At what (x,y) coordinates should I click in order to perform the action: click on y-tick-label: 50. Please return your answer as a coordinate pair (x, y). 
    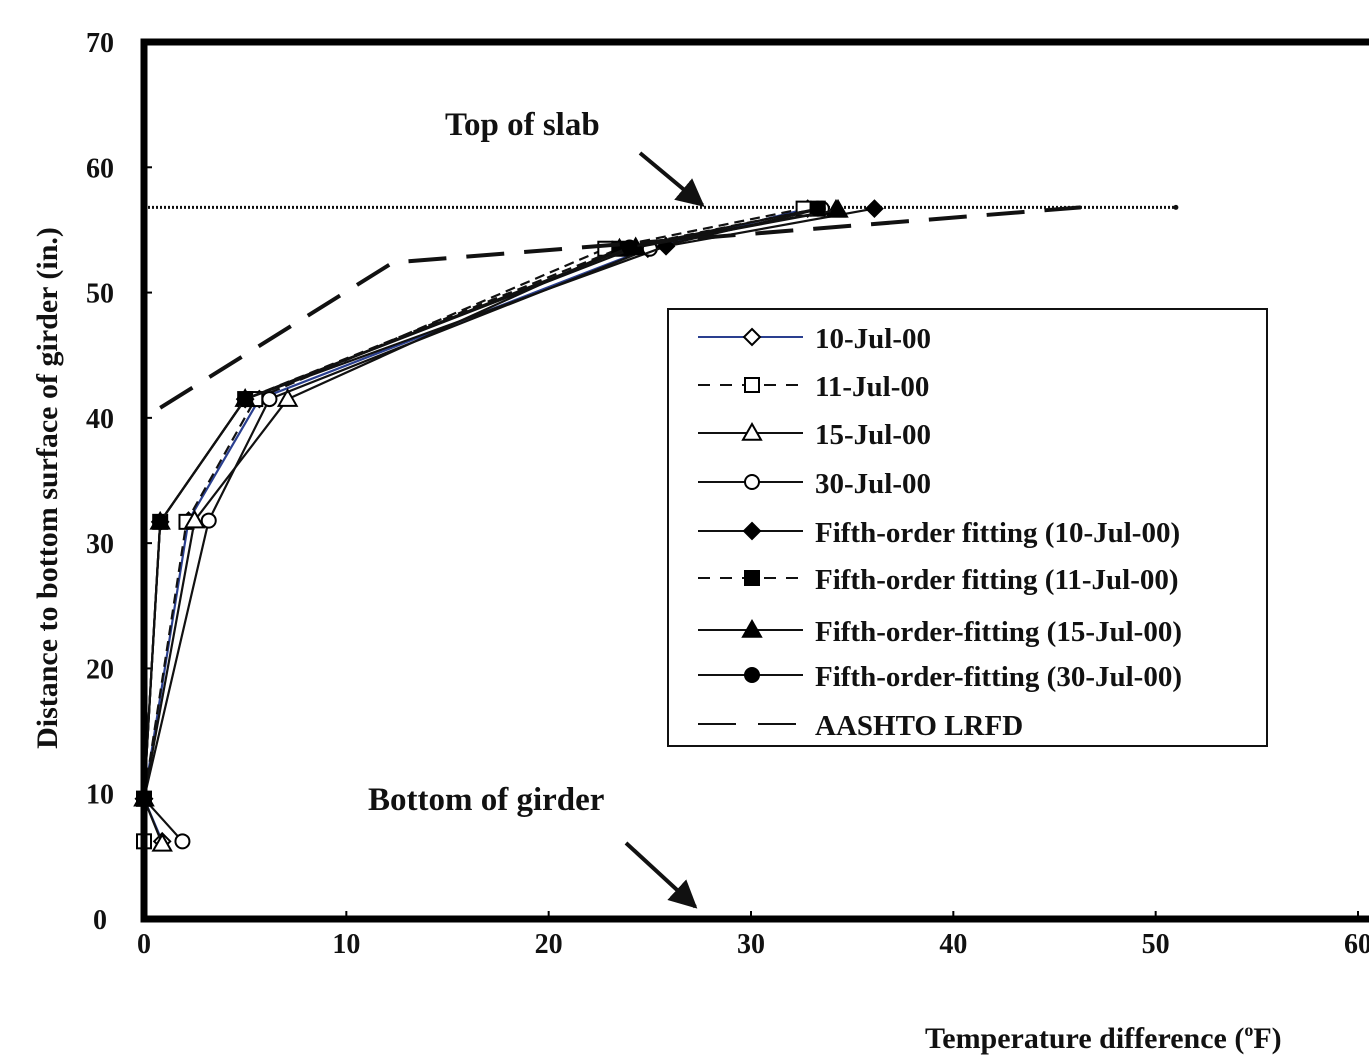
    Looking at the image, I should click on (100, 294).